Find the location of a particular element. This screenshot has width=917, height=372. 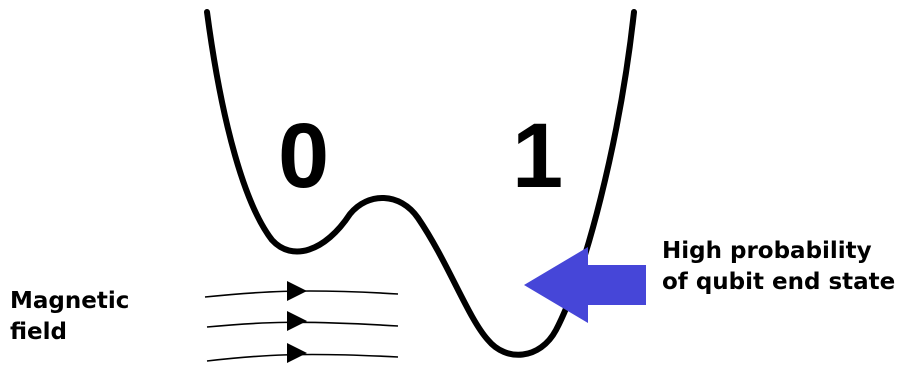

field-line-top is located at coordinates (301, 294).